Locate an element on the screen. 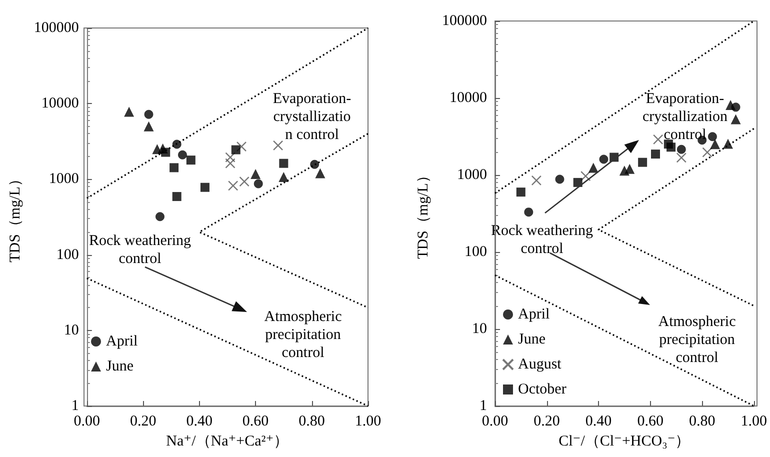  annotation: Evaporation- crystallization control is located at coordinates (685, 117).